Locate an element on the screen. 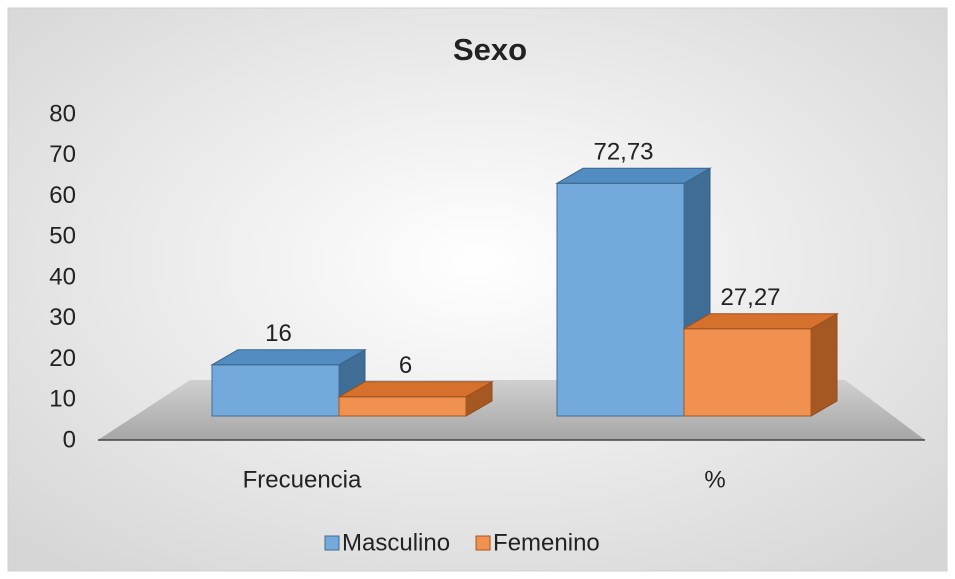  legend-label: Femenino is located at coordinates (546, 542).